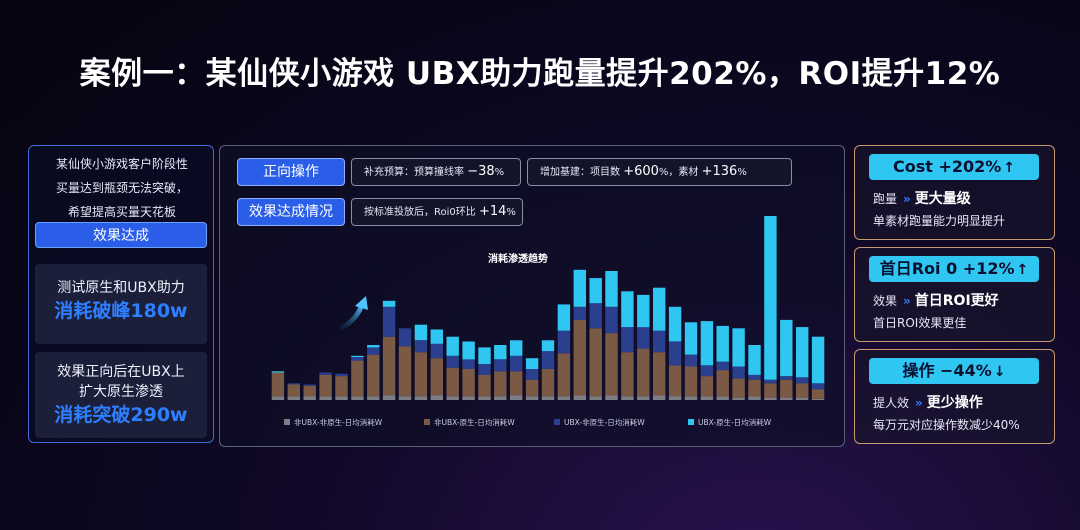  I want to click on trend-arrow-icon, so click(353, 313).